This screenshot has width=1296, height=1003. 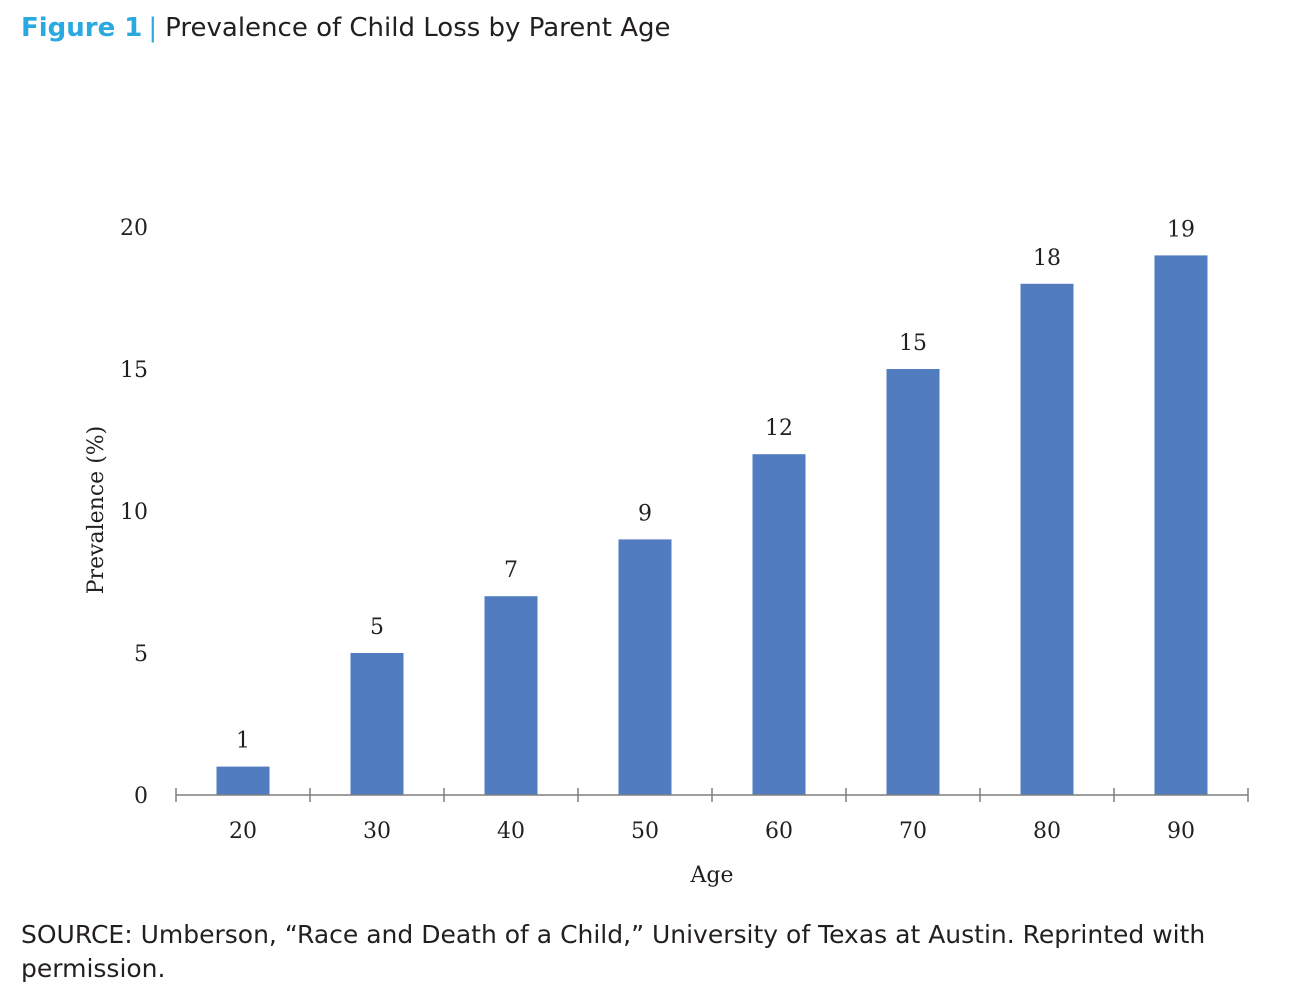 What do you see at coordinates (712, 831) in the screenshot?
I see `x-axis-tick-labels: 20 30 40 50 60 70 80 90` at bounding box center [712, 831].